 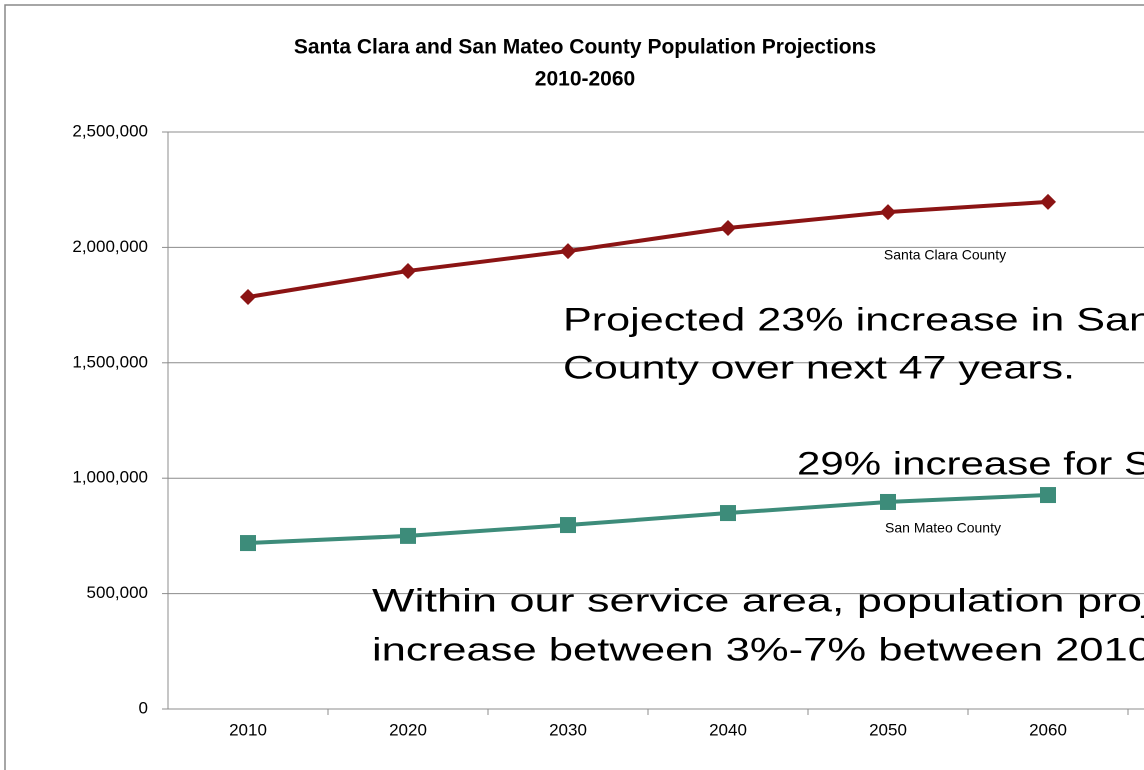 I want to click on annotation: 29% increase for S, so click(x=970, y=463).